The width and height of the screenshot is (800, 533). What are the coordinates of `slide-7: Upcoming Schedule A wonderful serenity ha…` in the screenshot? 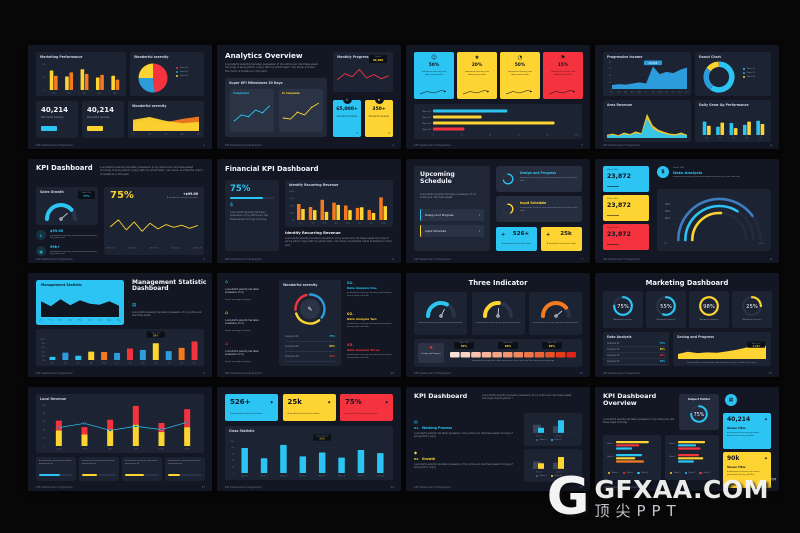 It's located at (498, 211).